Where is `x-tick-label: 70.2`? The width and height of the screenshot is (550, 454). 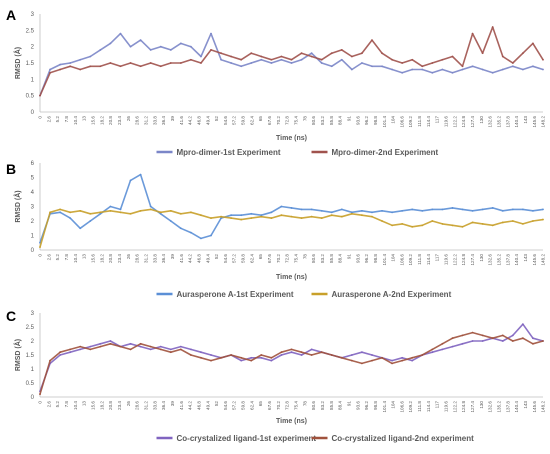 x-tick-label: 70.2 is located at coordinates (278, 120).